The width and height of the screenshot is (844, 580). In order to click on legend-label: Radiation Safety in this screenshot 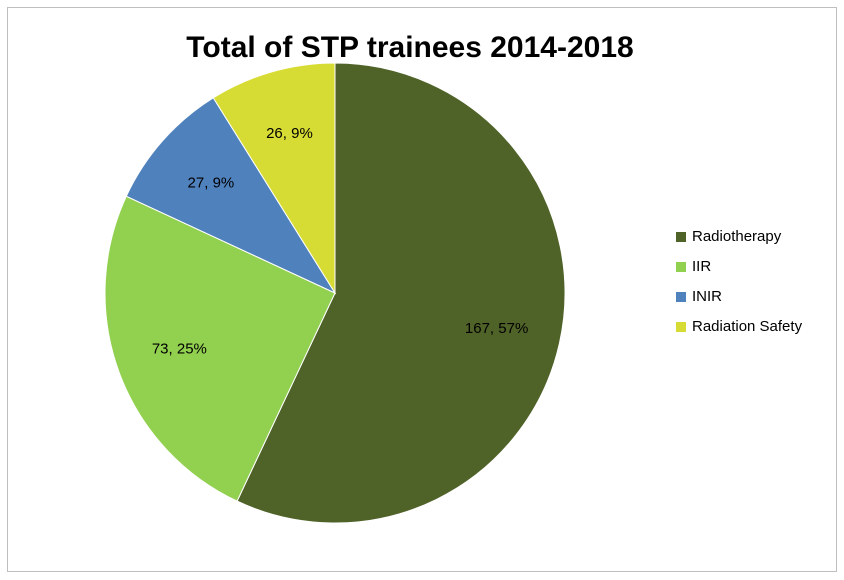, I will do `click(747, 326)`.